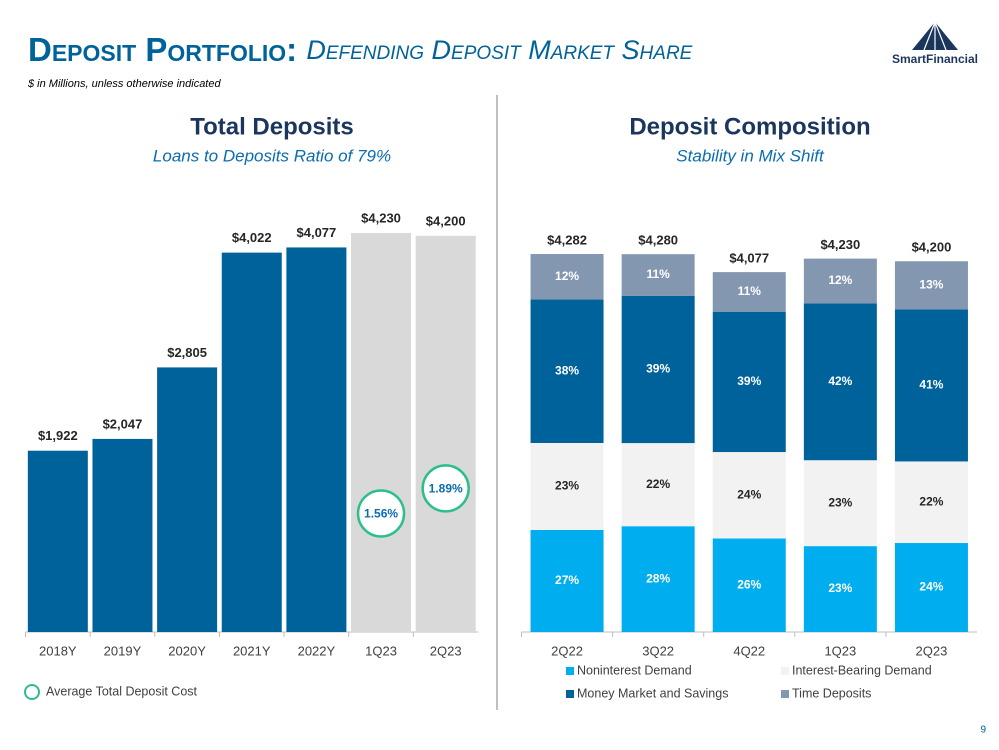 This screenshot has width=999, height=750. I want to click on value-label: $2,805, so click(187, 352).